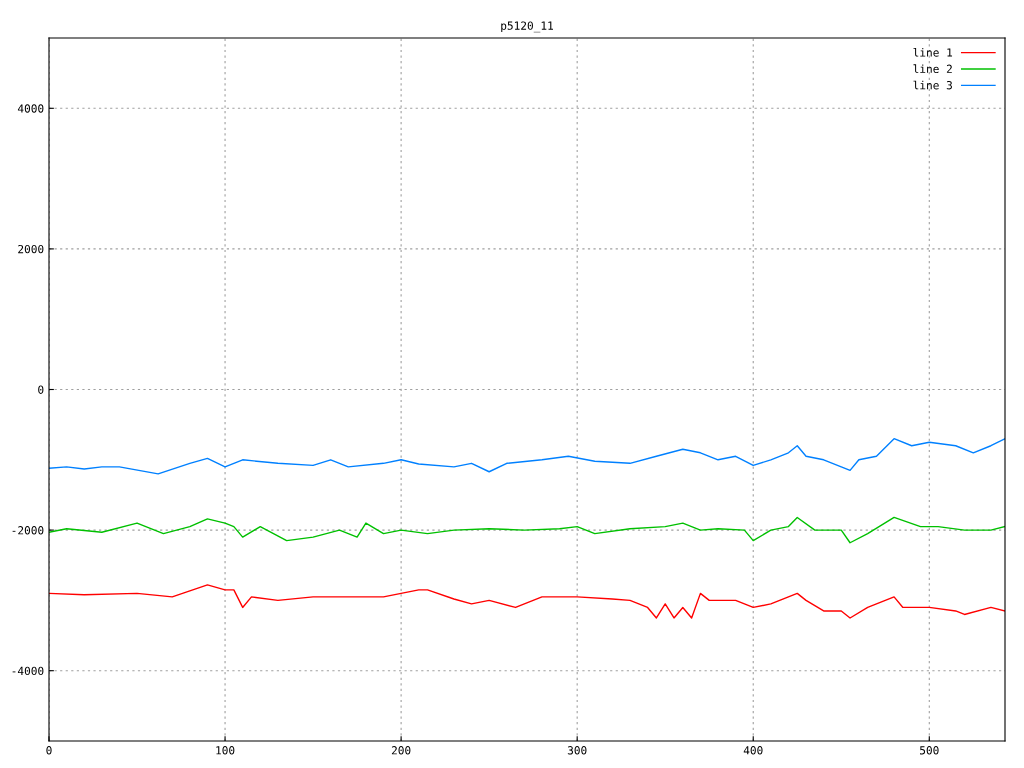 Image resolution: width=1024 pixels, height=768 pixels. I want to click on x-tick-label: 300, so click(577, 750).